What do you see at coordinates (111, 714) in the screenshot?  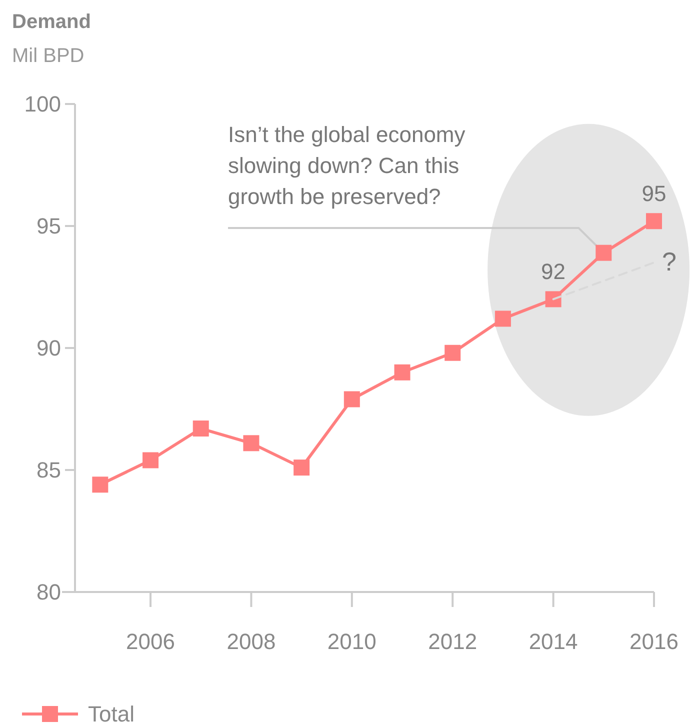 I see `legend-label: Total` at bounding box center [111, 714].